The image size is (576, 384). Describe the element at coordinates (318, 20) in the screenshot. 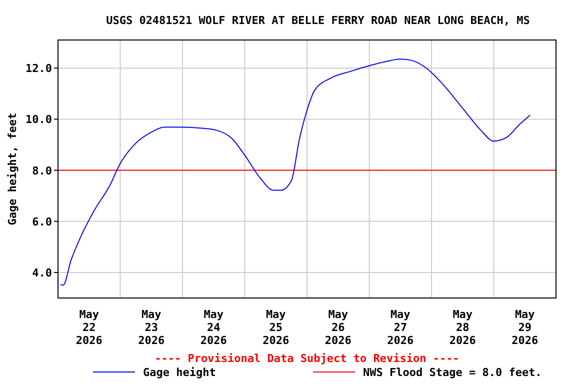

I see `chart-title: USGS 02481521 WOLF RIVER AT BELLE FERRY ROAD NEAR LONG BEACH, MS` at that location.